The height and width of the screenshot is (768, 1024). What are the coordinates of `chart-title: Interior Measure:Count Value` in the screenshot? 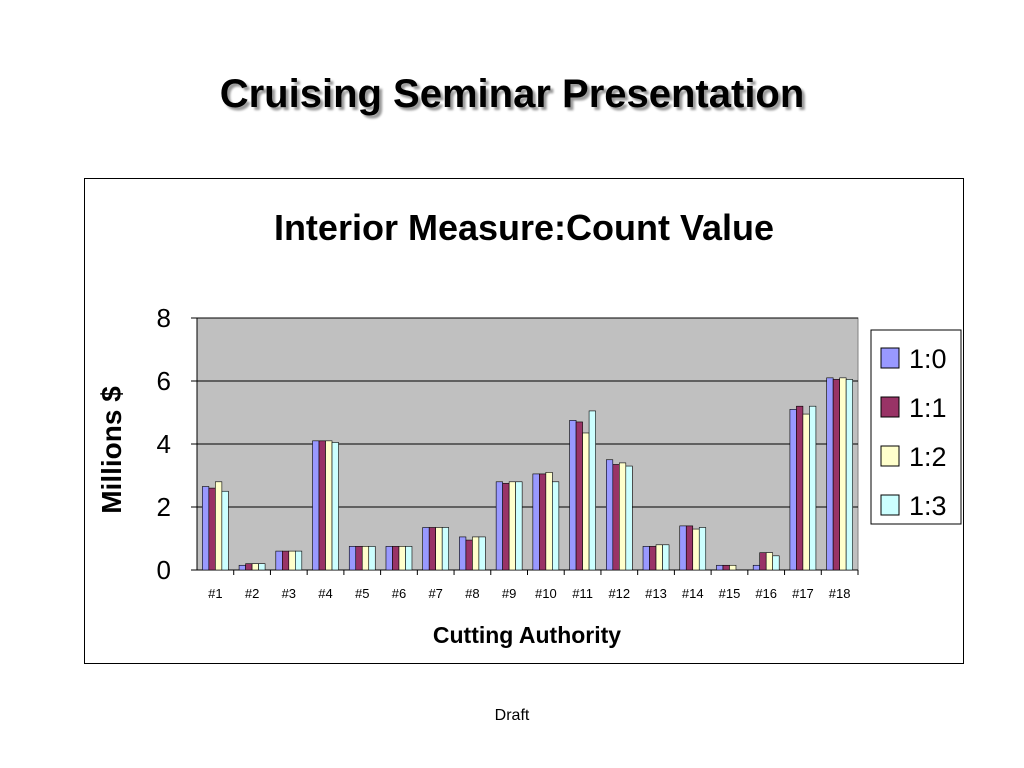 It's located at (524, 227).